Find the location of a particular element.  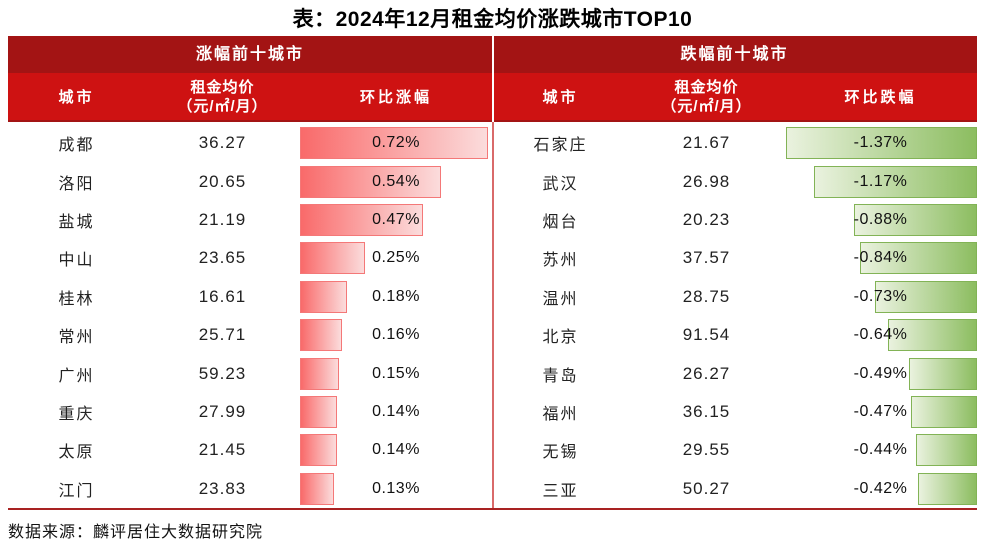

table-row: 武汉 26.98 -1.17% is located at coordinates (734, 181).